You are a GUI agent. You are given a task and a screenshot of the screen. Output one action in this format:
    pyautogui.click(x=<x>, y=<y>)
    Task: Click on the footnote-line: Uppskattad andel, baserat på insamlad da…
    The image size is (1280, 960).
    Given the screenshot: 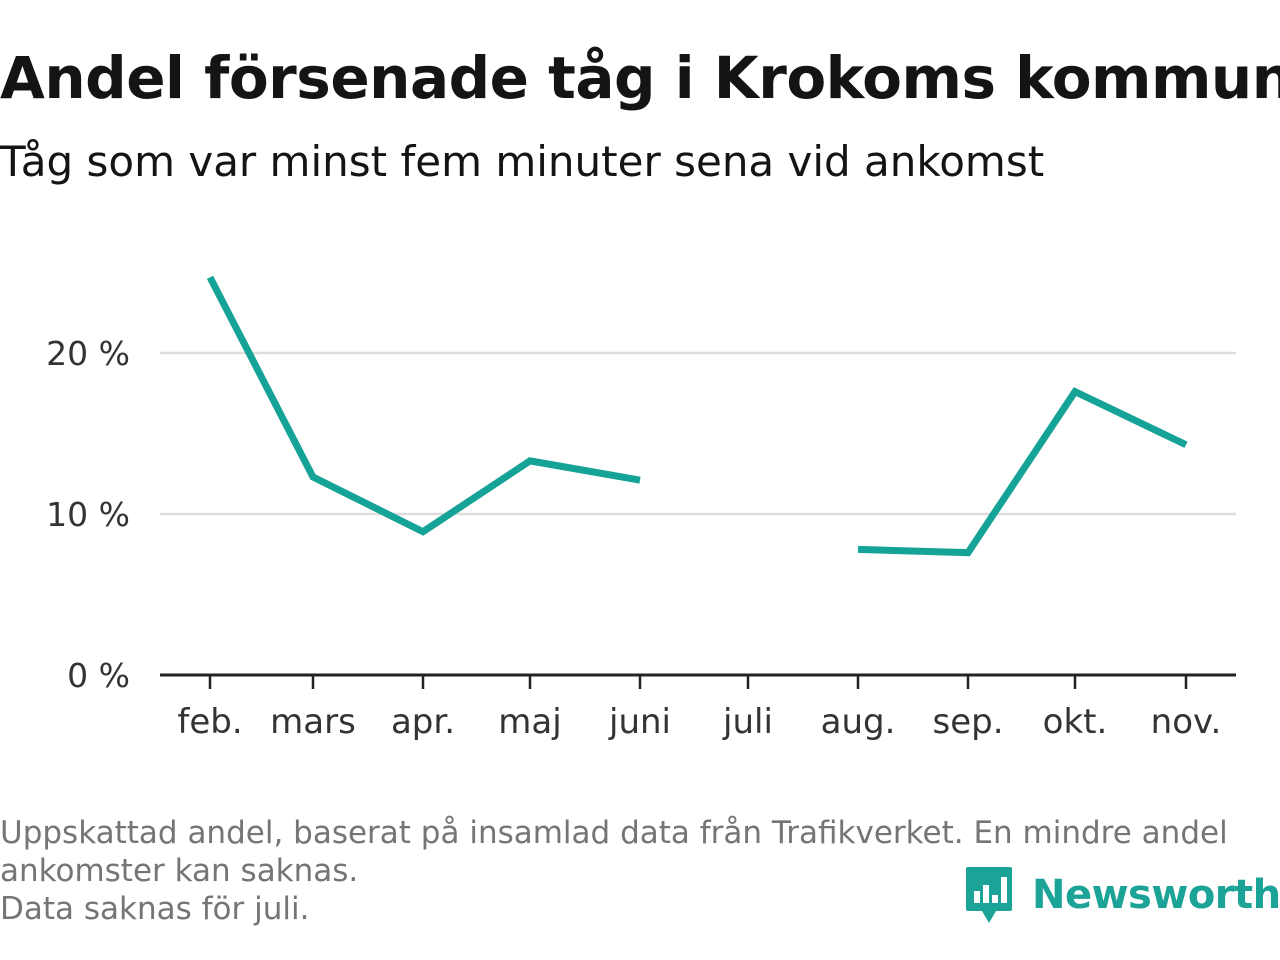 What is the action you would take?
    pyautogui.click(x=614, y=833)
    